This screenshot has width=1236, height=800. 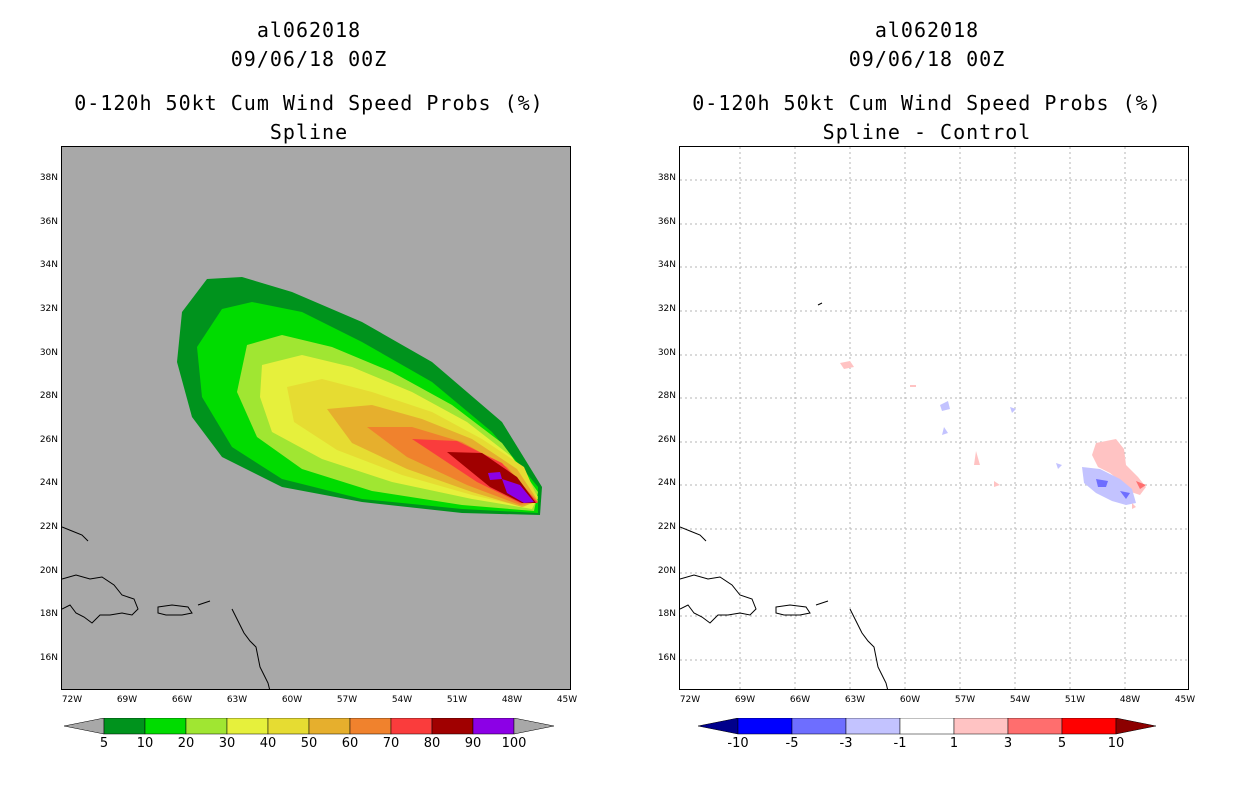 What do you see at coordinates (927, 132) in the screenshot?
I see `method-title: Spline - Control` at bounding box center [927, 132].